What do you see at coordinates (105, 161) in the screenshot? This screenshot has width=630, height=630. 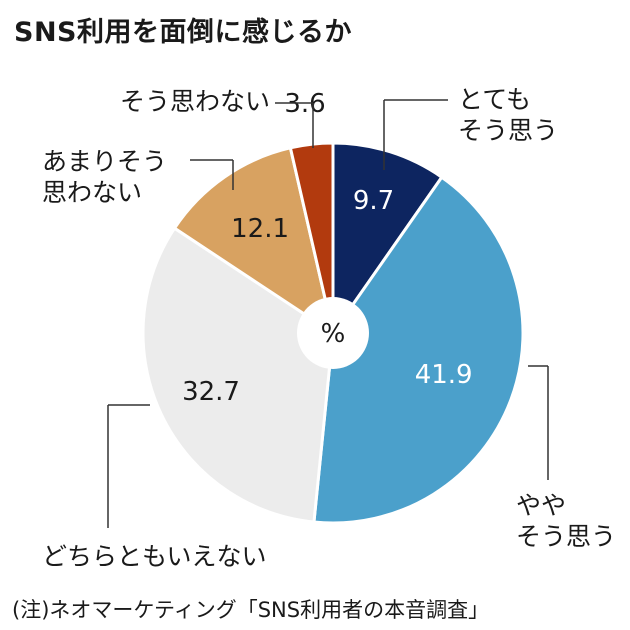 I see `category-label-line: あまりそう` at bounding box center [105, 161].